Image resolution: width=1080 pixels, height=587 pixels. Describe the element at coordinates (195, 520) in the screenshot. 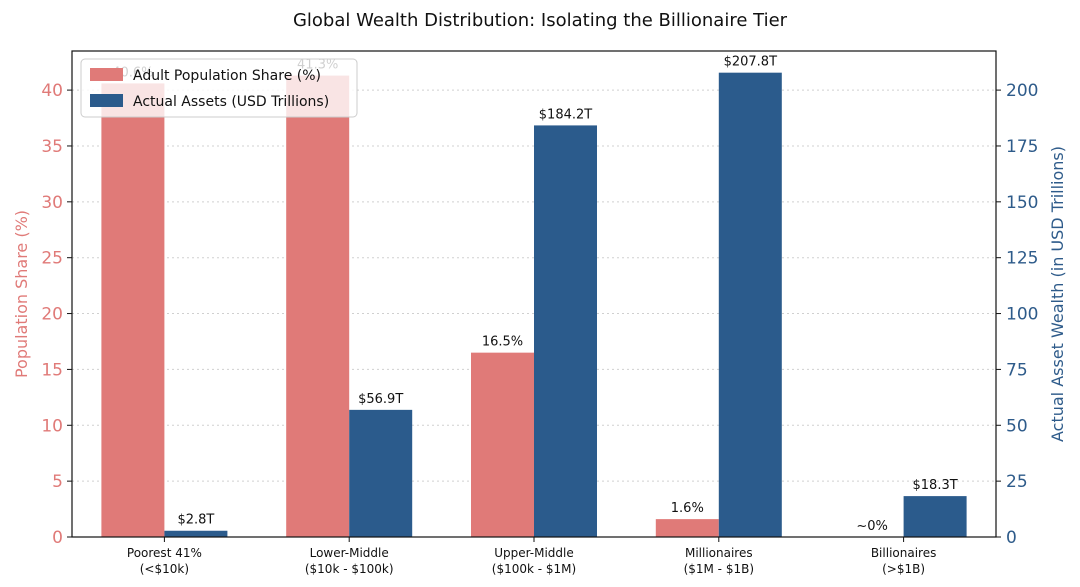

I see `data-label-assets: $2.8T` at that location.